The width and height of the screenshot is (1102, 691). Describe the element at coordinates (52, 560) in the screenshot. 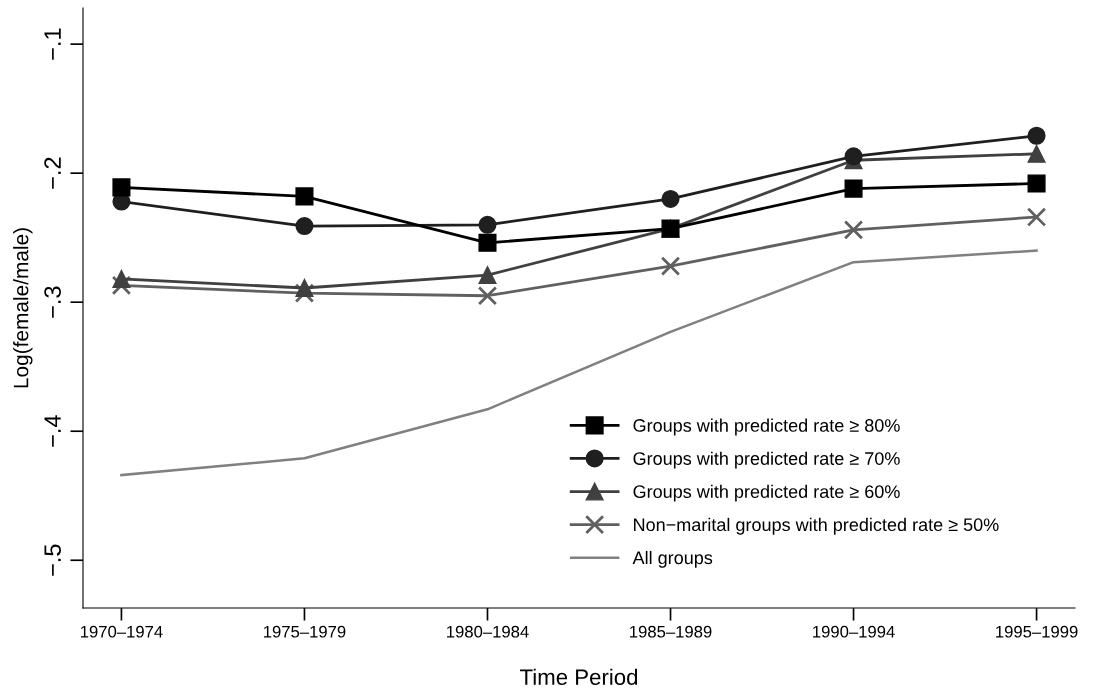

I see `y-tick-label: −.5` at that location.